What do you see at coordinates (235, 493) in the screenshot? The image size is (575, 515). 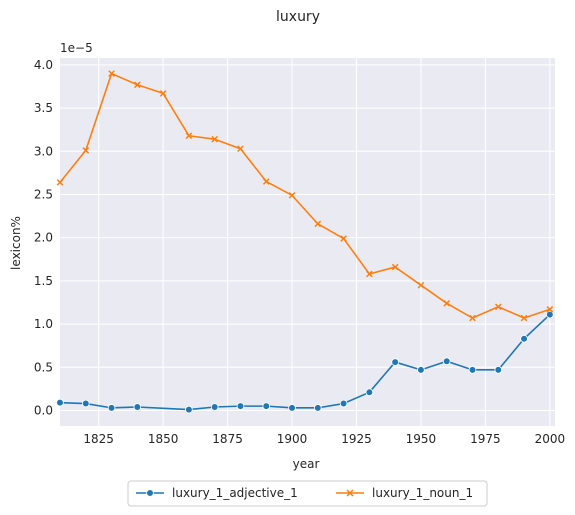 I see `legend-adjective-label: luxury_1_adjective_1` at bounding box center [235, 493].